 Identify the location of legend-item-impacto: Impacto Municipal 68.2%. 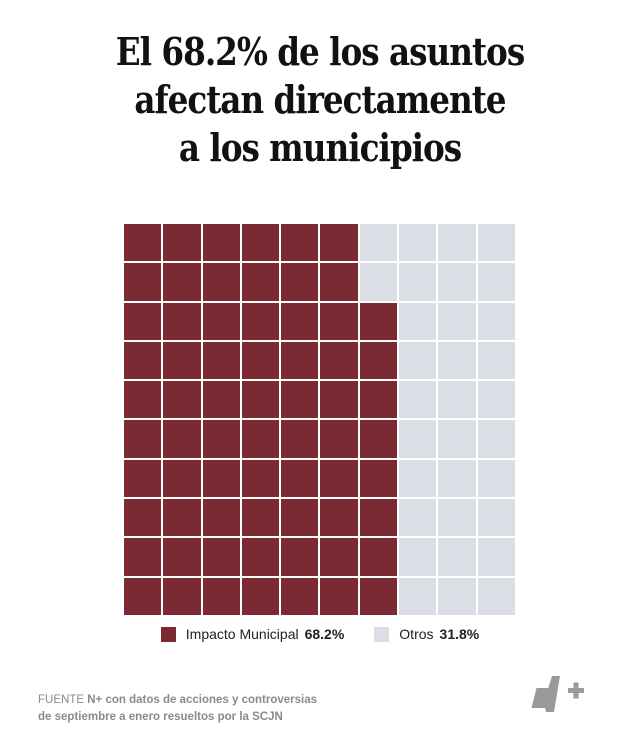
(252, 634).